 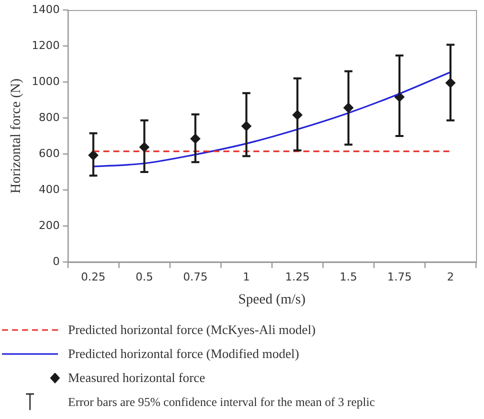 What do you see at coordinates (192, 330) in the screenshot?
I see `legend-label: Predicted horizontal force (McKyes-Ali model)` at bounding box center [192, 330].